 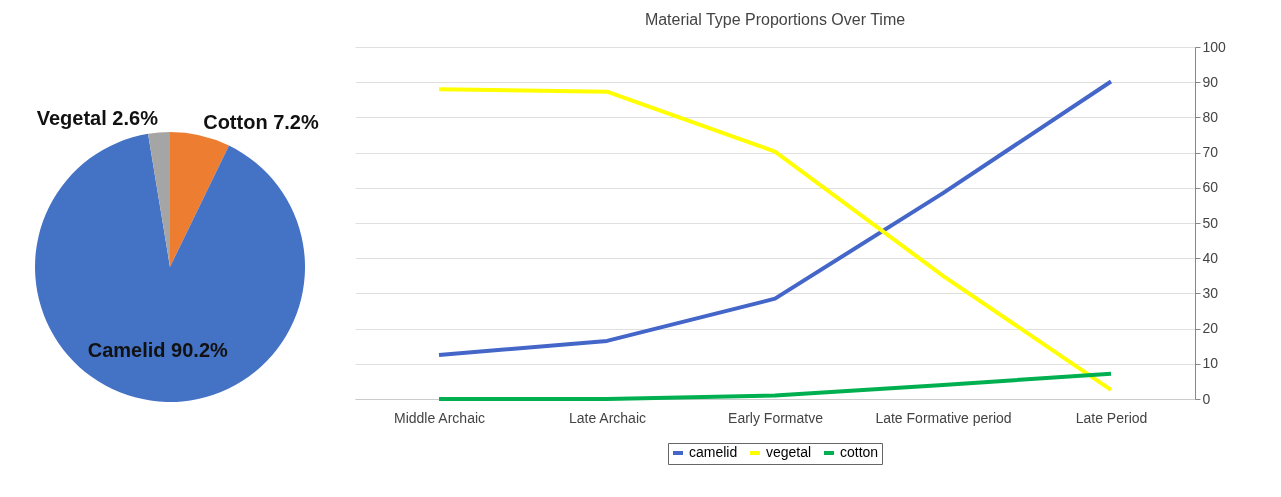 I want to click on y-tick-label: 90, so click(x=1210, y=81).